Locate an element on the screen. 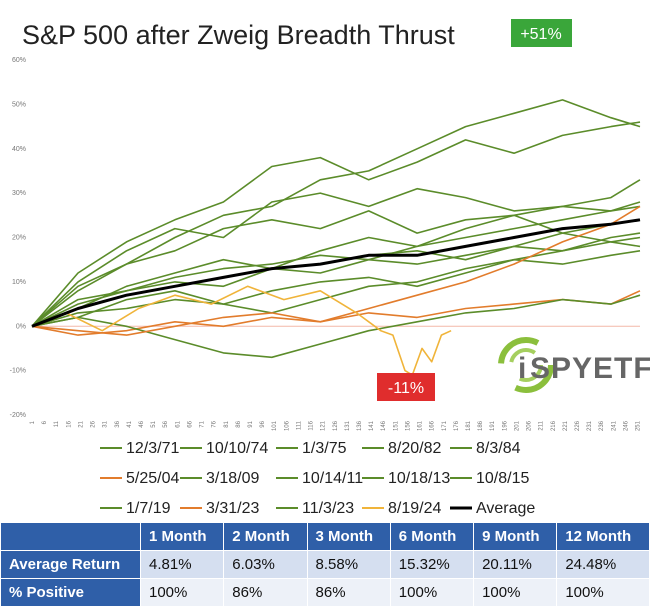  x-tick-label: 26 is located at coordinates (94, 423).